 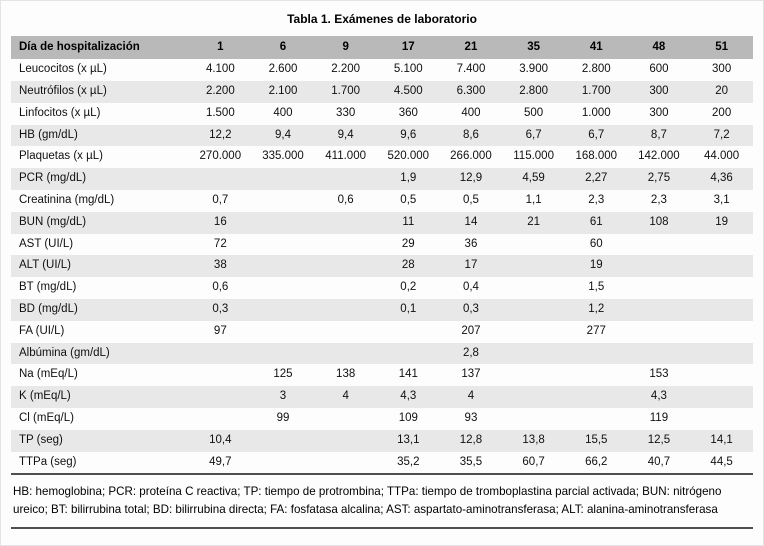 What do you see at coordinates (659, 439) in the screenshot?
I see `data-cell: 12,5` at bounding box center [659, 439].